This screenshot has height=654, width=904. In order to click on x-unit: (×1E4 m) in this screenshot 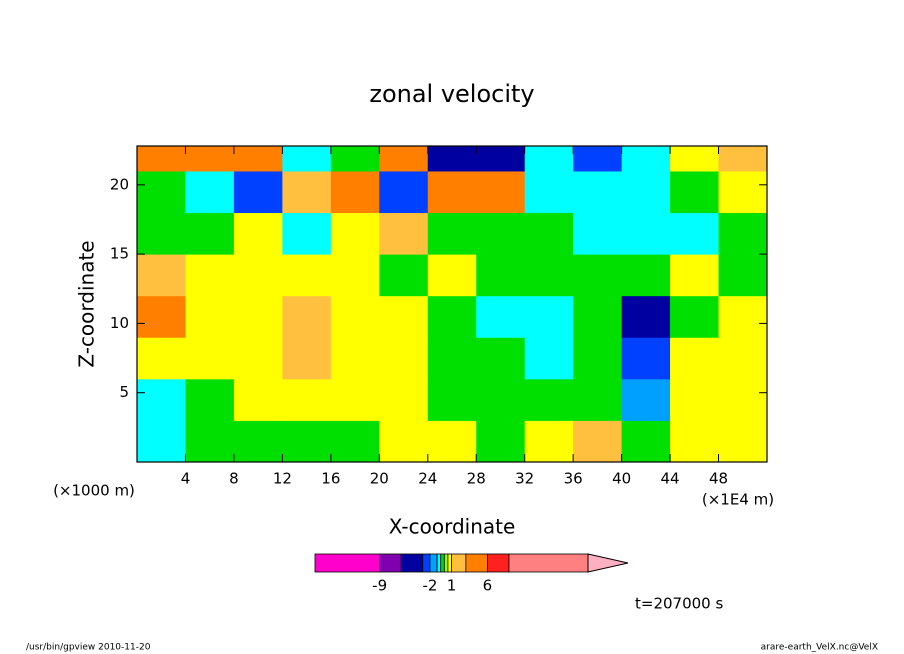, I will do `click(738, 500)`.